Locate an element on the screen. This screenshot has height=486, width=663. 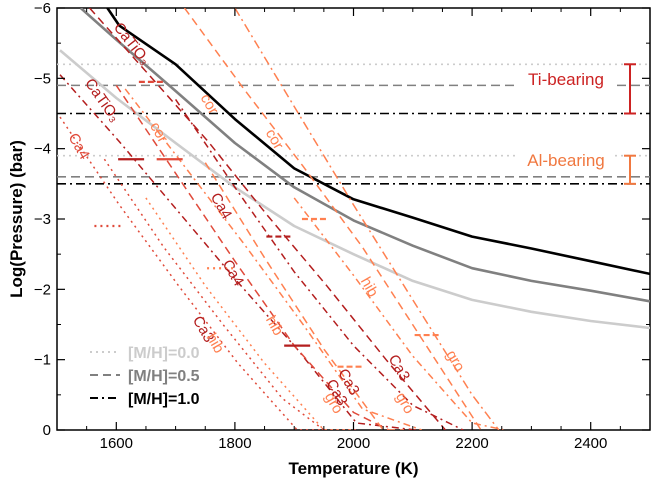
group-brackets: Ti-bearing Al-bearing is located at coordinates (577, 124).